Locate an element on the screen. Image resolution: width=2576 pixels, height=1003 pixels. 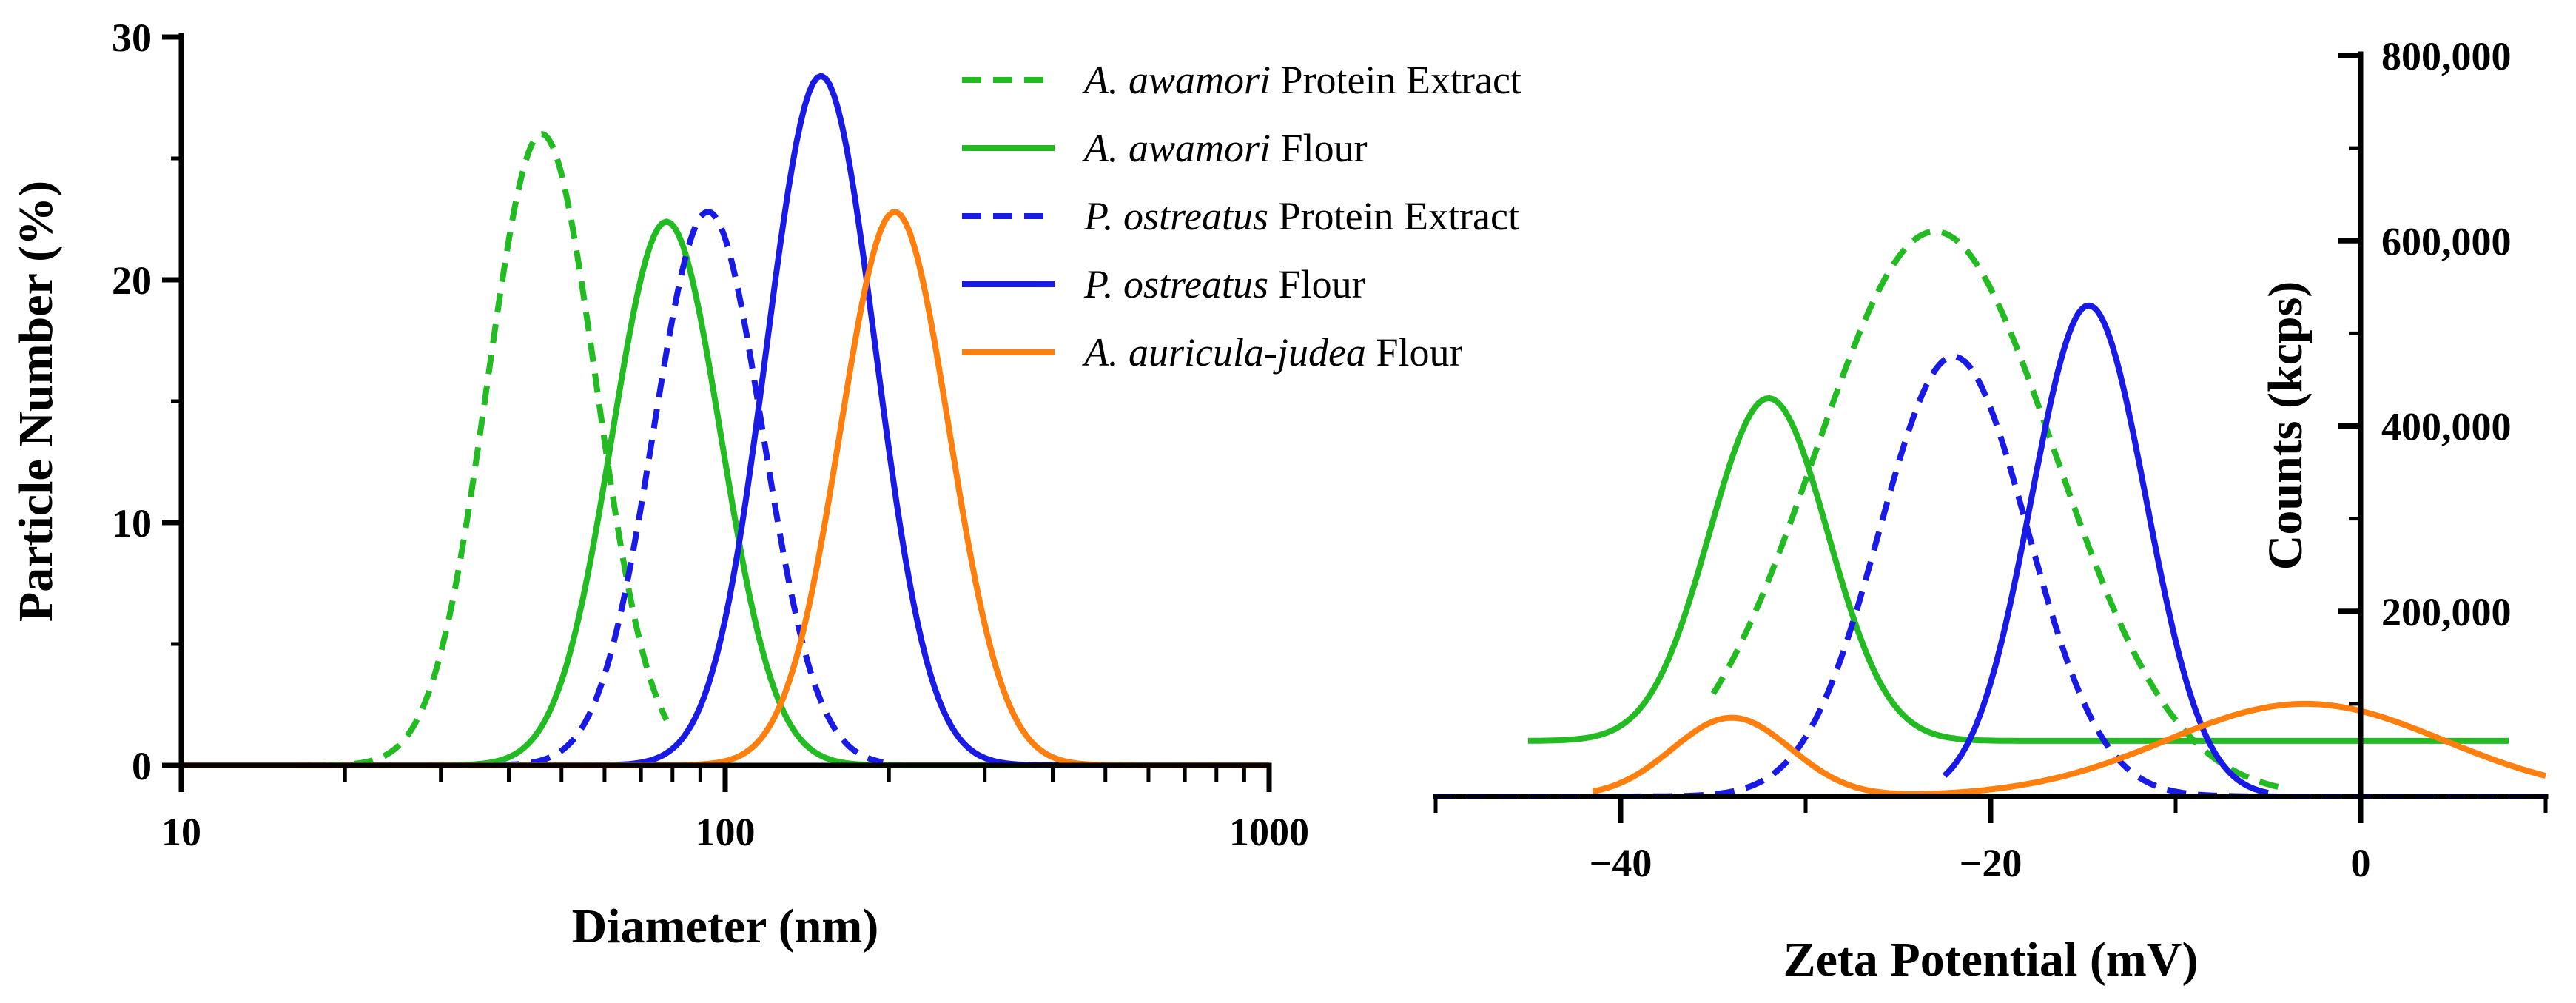
c1-y-tick-label: 10 is located at coordinates (132, 523).